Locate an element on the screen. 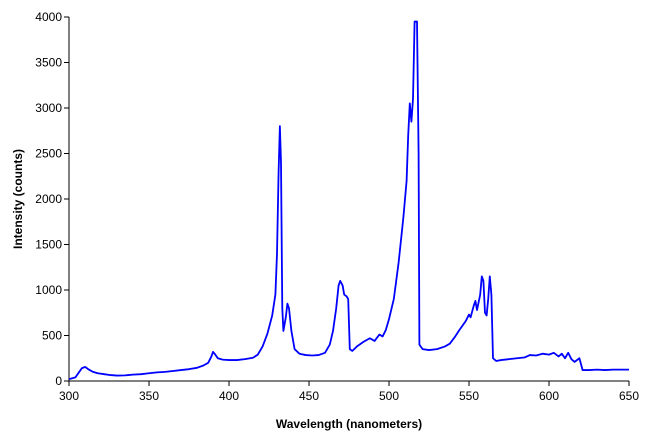 This screenshot has height=441, width=650. y-tick-label: 3000 is located at coordinates (48, 108).